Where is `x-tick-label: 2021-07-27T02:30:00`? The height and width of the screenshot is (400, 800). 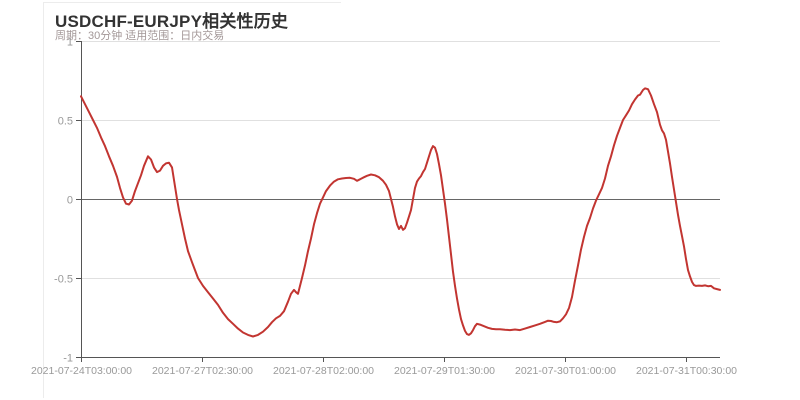
x-tick-label: 2021-07-27T02:30:00 is located at coordinates (202, 371).